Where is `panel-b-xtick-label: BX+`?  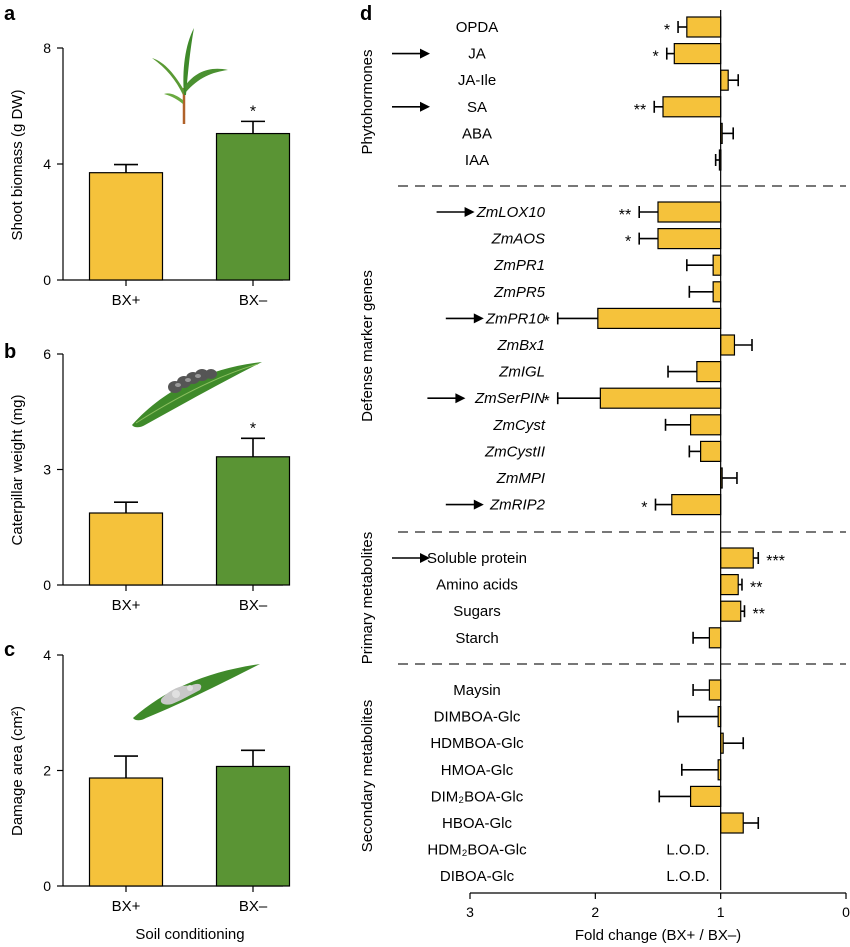
panel-b-xtick-label: BX+ is located at coordinates (126, 605).